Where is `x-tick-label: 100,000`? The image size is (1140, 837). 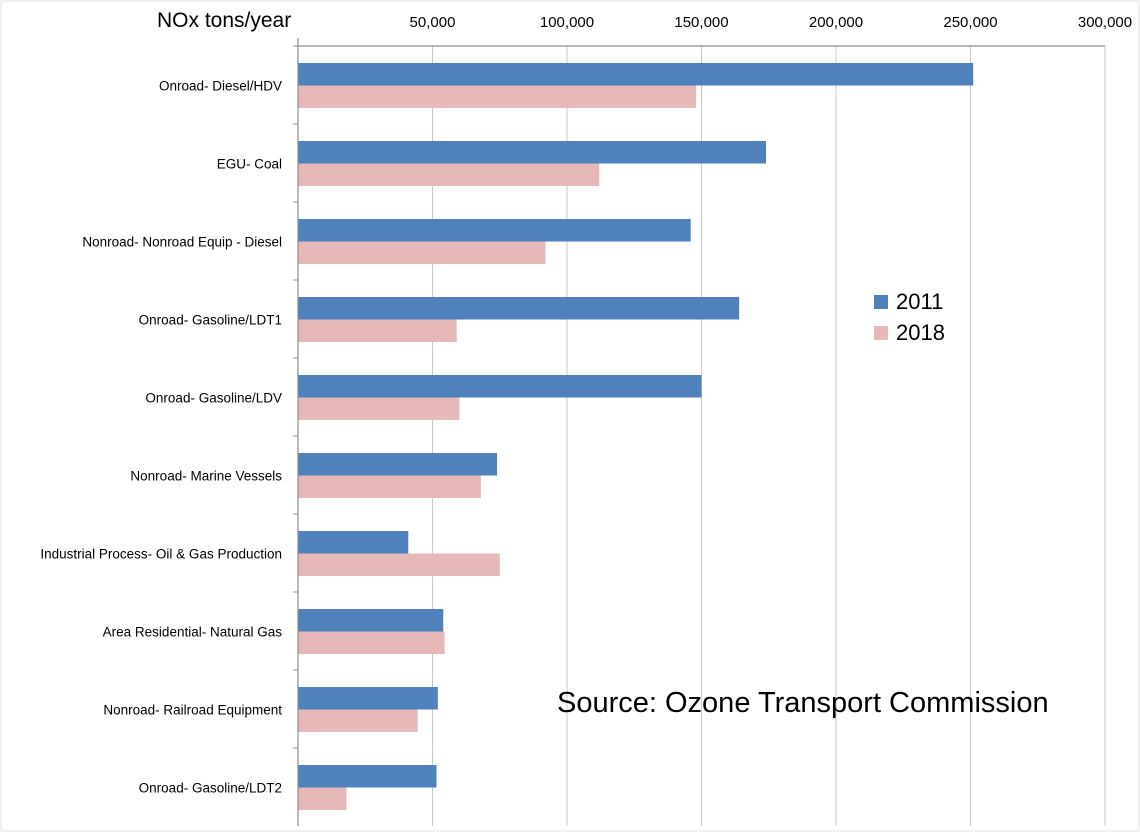 x-tick-label: 100,000 is located at coordinates (567, 22).